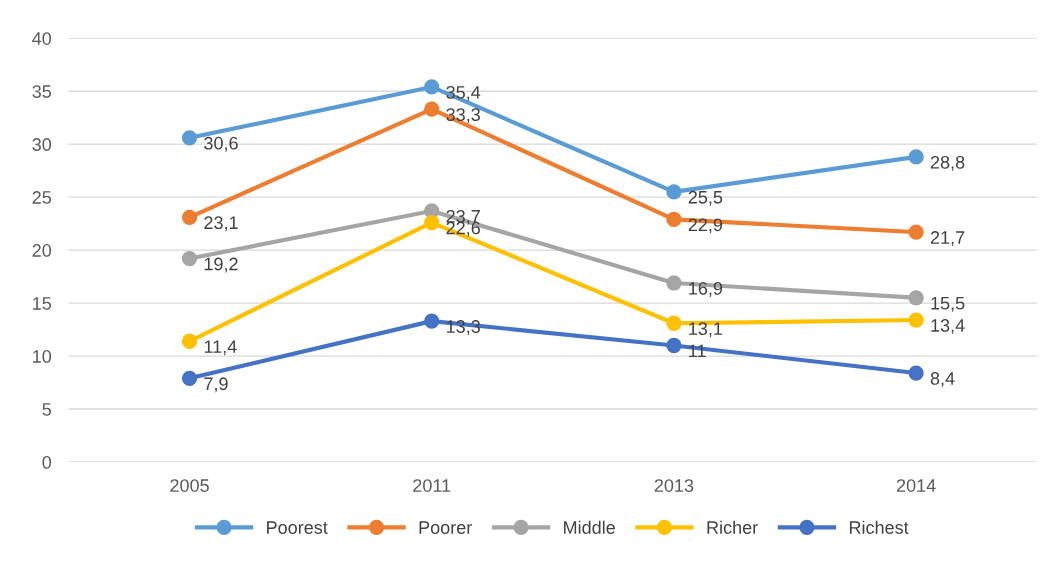 The image size is (1053, 579). I want to click on y-tick-label: 5, so click(47, 409).